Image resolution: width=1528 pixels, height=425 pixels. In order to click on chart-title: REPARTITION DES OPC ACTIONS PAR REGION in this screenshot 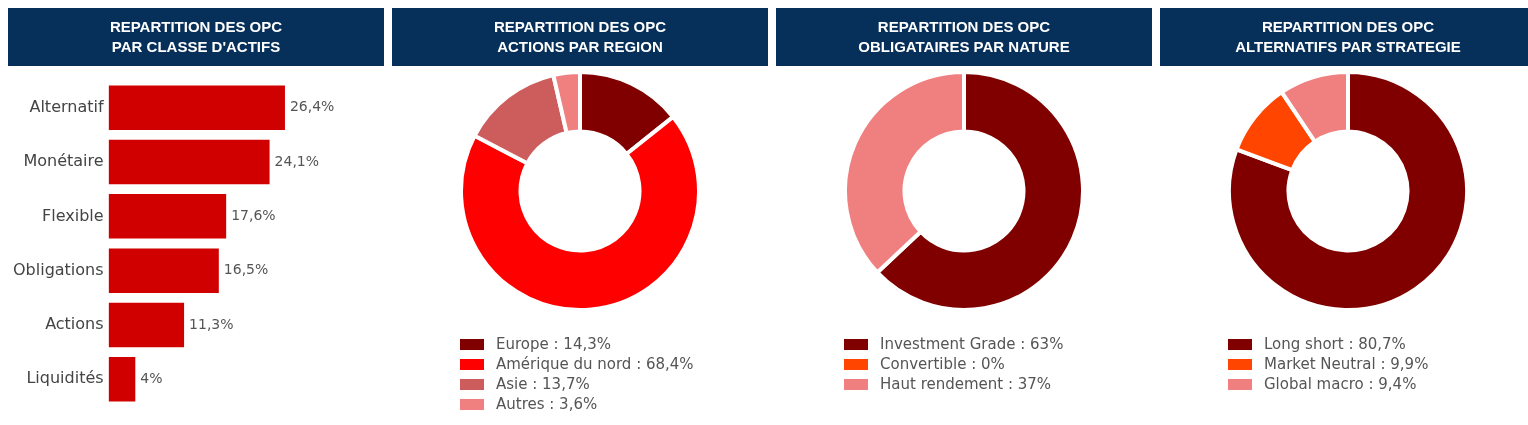, I will do `click(580, 37)`.